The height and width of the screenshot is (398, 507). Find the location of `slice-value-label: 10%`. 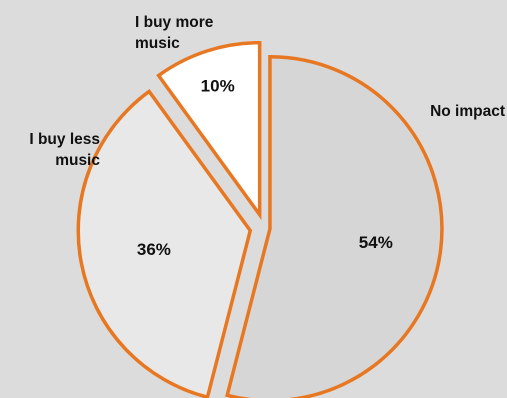

slice-value-label: 10% is located at coordinates (218, 86).